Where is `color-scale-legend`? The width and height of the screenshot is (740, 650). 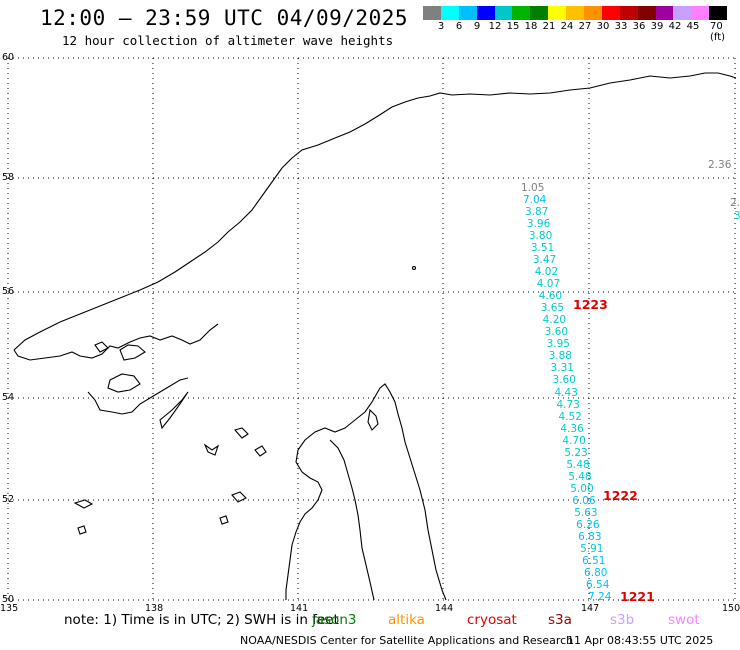 color-scale-legend is located at coordinates (575, 13).